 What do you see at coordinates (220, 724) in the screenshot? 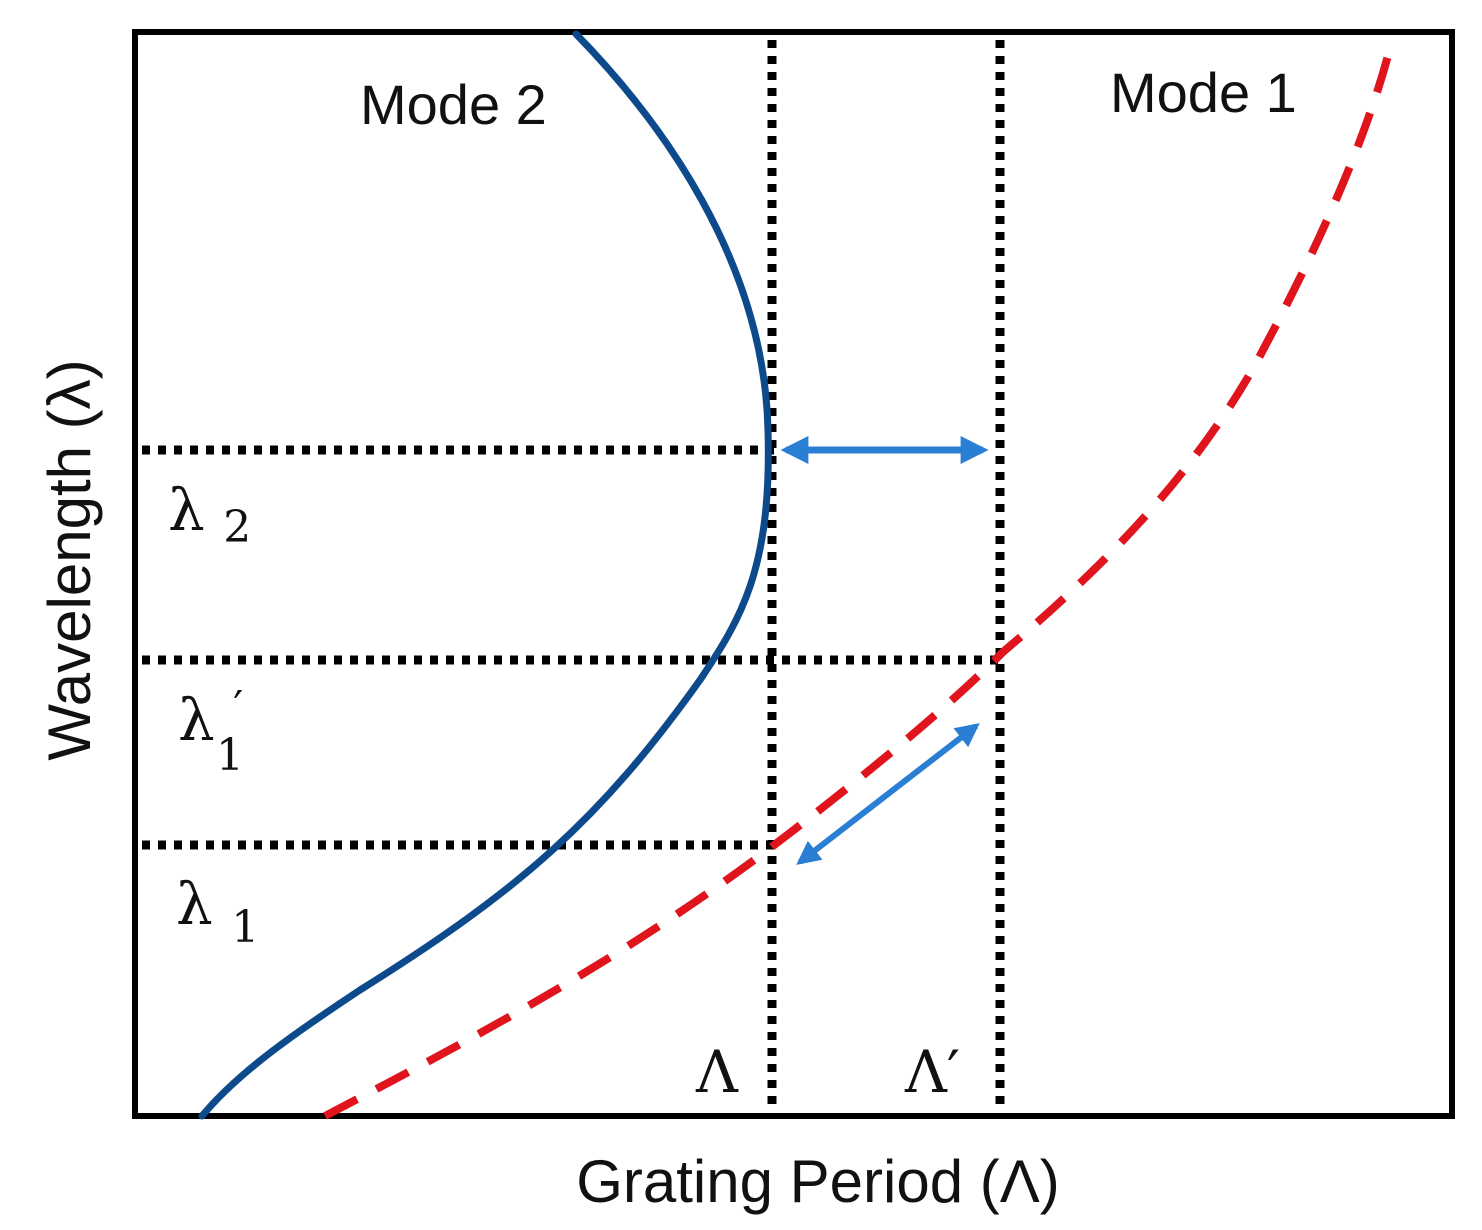
I see `lambda1-prime-label: λ ′ 1` at bounding box center [220, 724].